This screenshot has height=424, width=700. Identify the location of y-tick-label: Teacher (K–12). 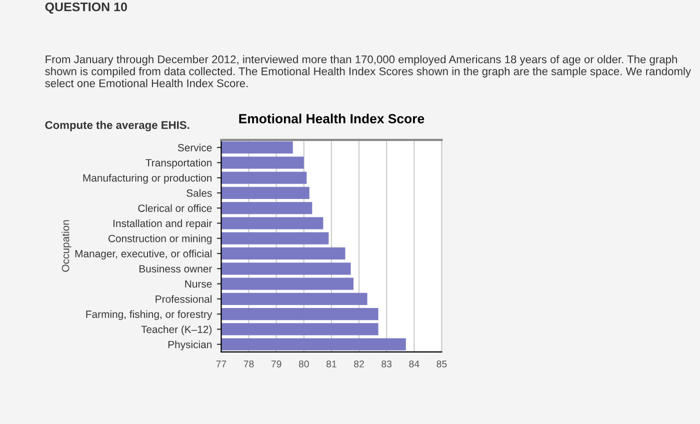
(176, 330).